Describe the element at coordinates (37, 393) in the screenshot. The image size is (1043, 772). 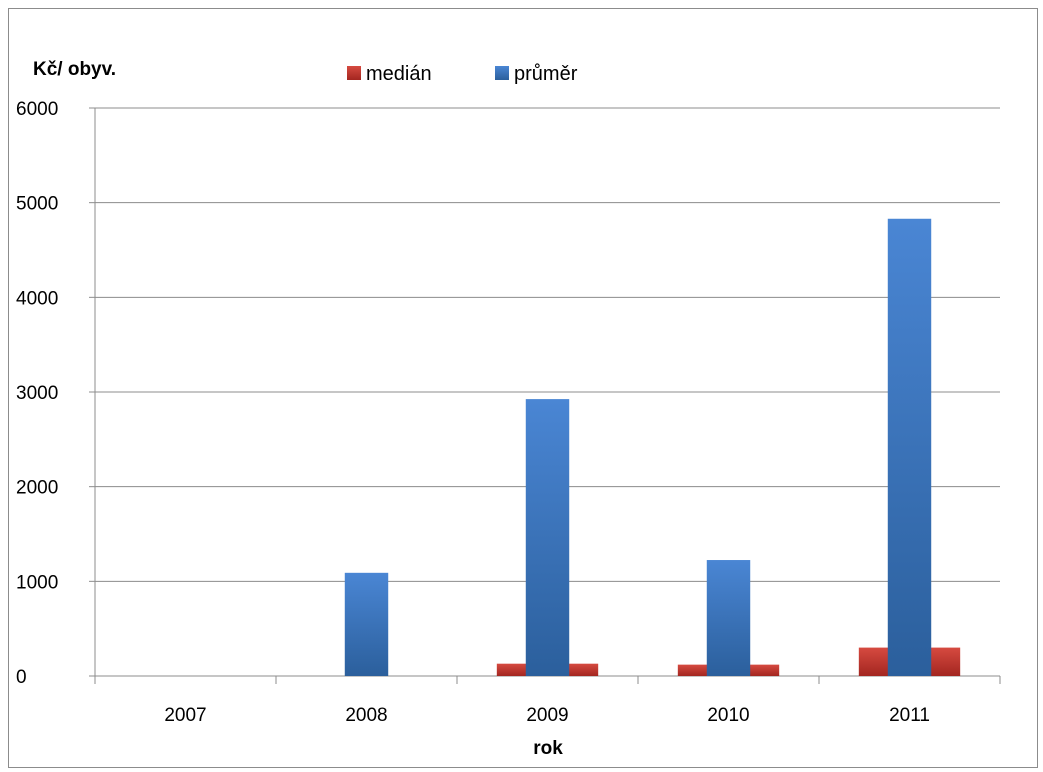
I see `y-tick-label: 3000` at that location.